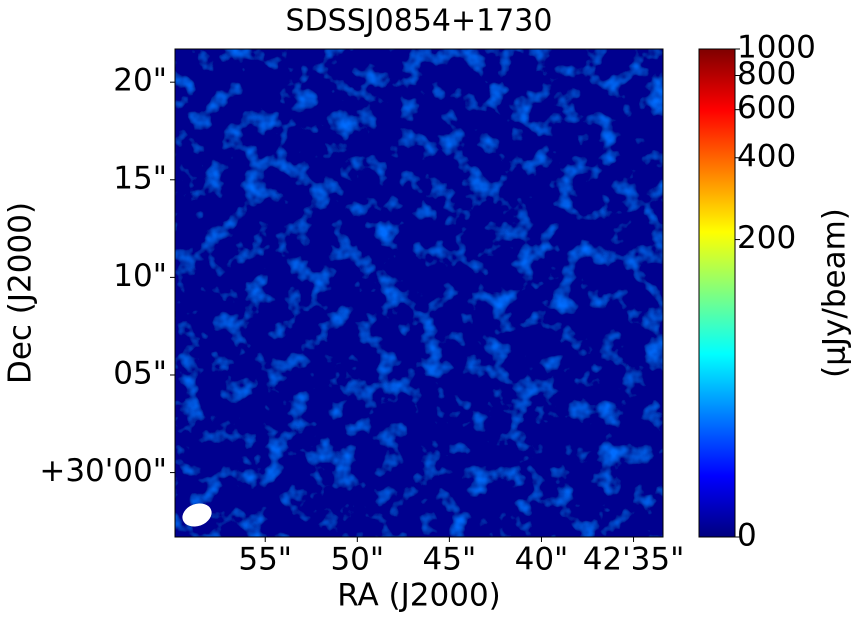 The width and height of the screenshot is (865, 624). What do you see at coordinates (766, 108) in the screenshot?
I see `colorbar-tick-label: 600` at bounding box center [766, 108].